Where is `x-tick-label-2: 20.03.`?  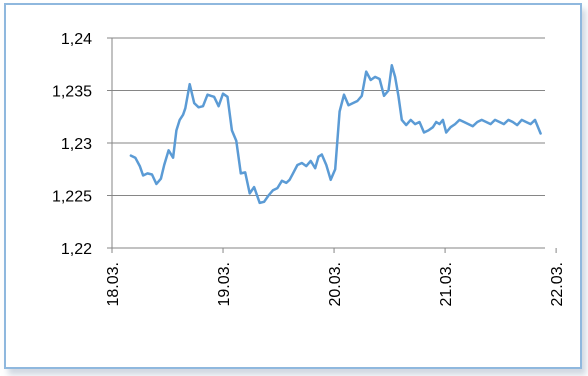
x-tick-label-2: 20.03. is located at coordinates (335, 284).